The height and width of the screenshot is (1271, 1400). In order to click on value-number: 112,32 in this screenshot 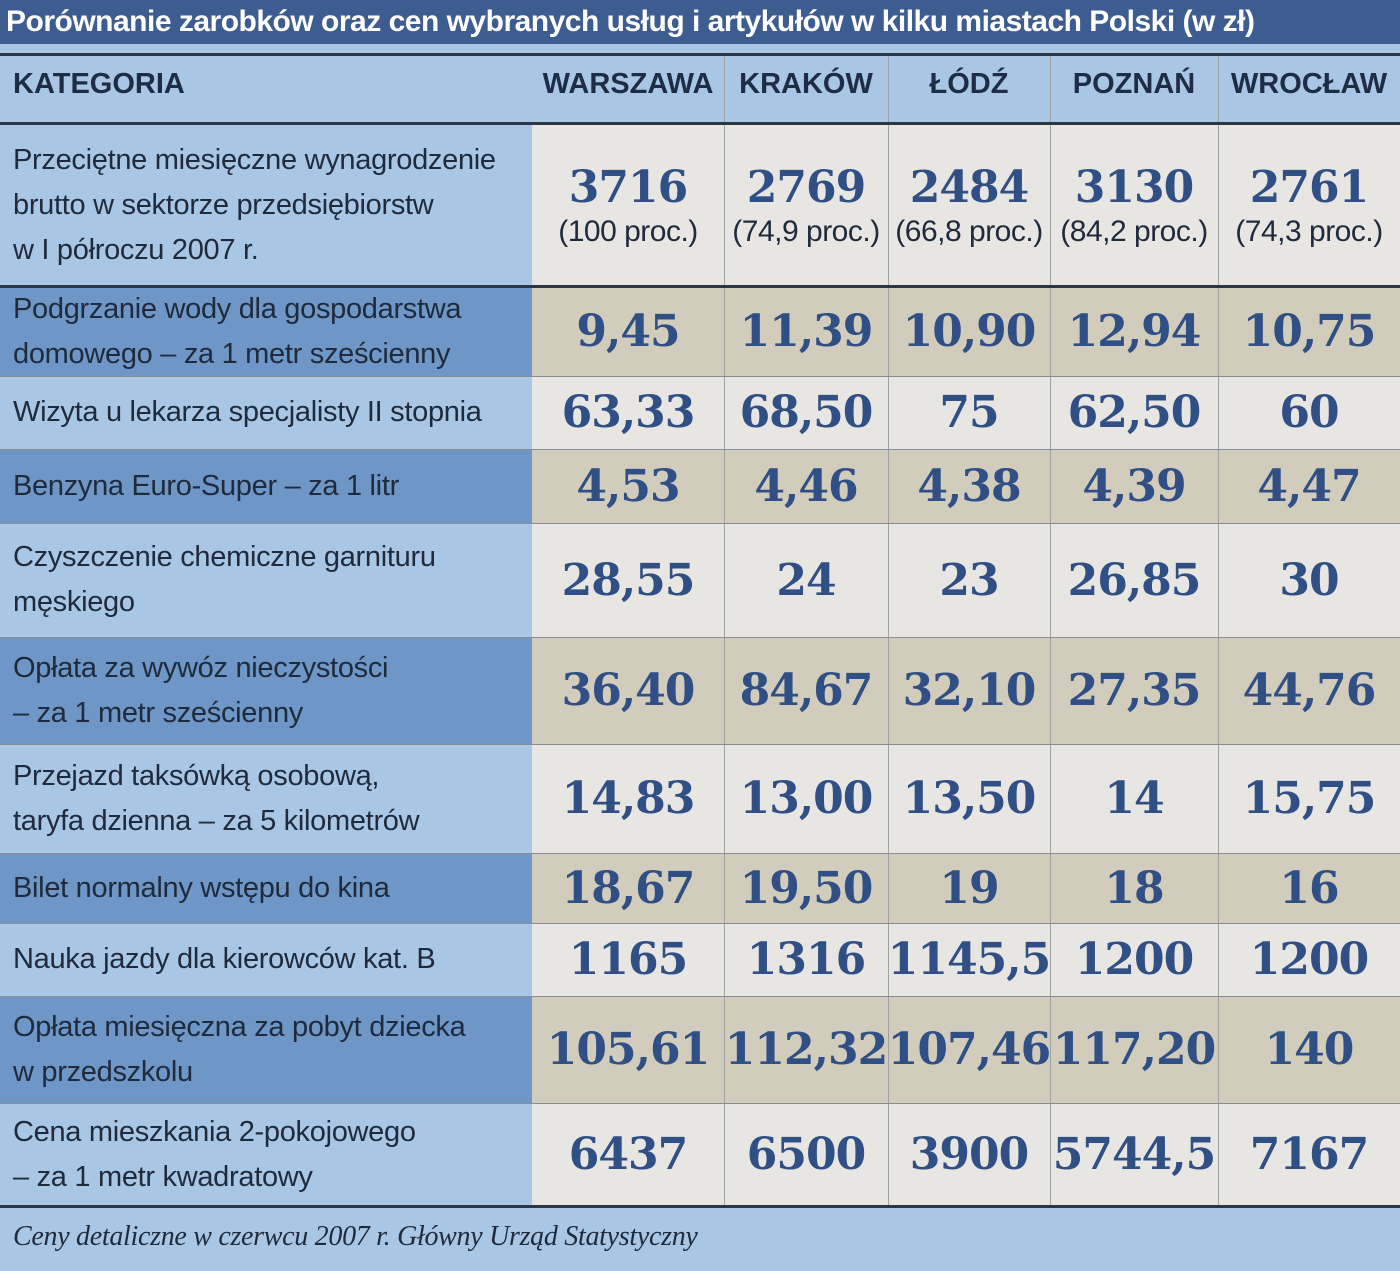, I will do `click(806, 1049)`.